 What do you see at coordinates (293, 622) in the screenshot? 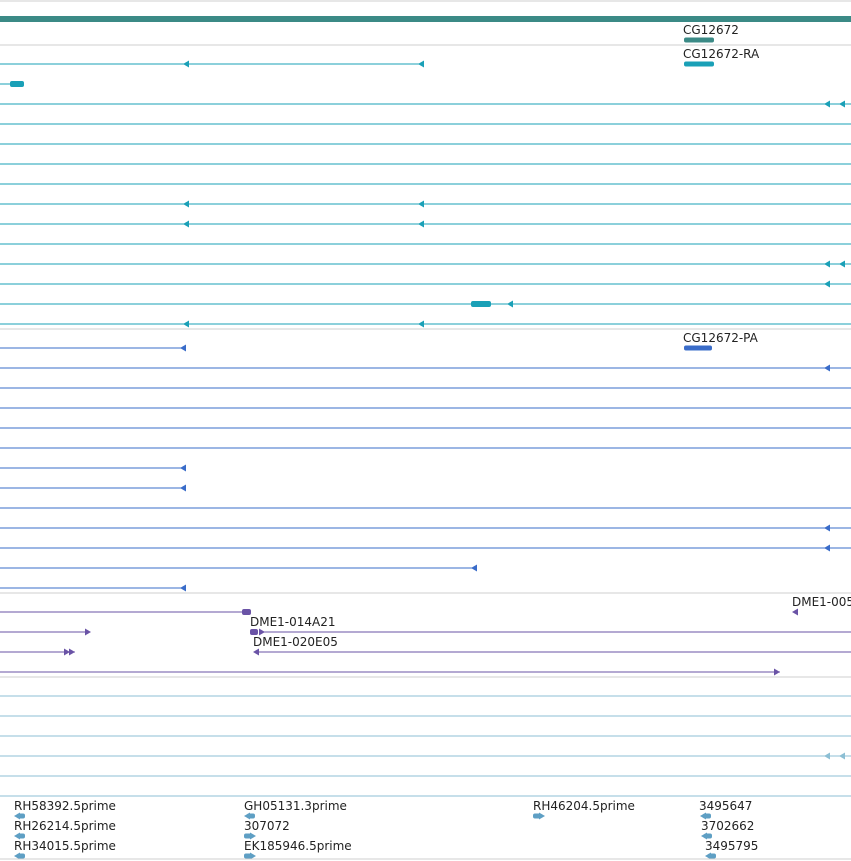
I see `bac-label-1: DME1-014A21` at bounding box center [293, 622].